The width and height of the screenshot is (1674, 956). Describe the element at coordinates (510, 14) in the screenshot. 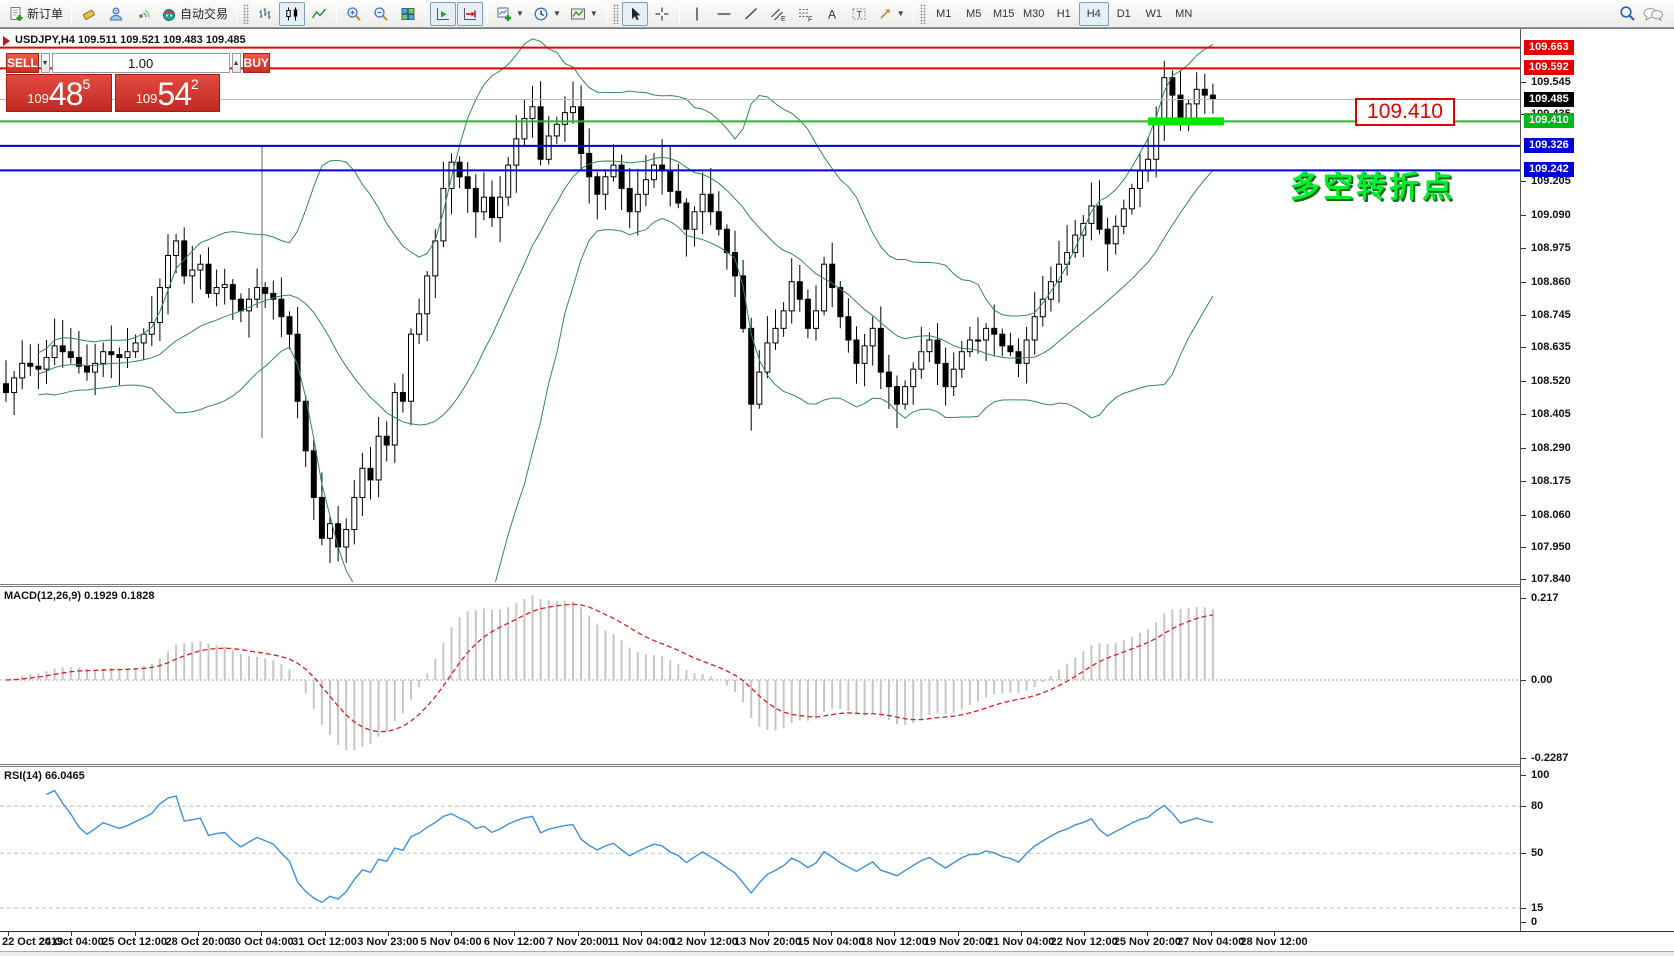

I see `add-indicator-button: ▼` at that location.